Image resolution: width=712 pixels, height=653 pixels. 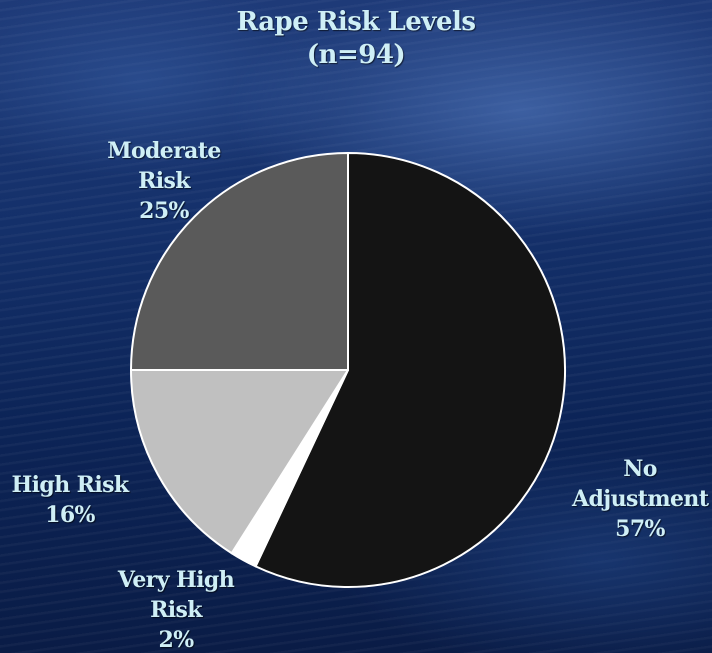 I want to click on pie-slice-high-risk, so click(x=239, y=462).